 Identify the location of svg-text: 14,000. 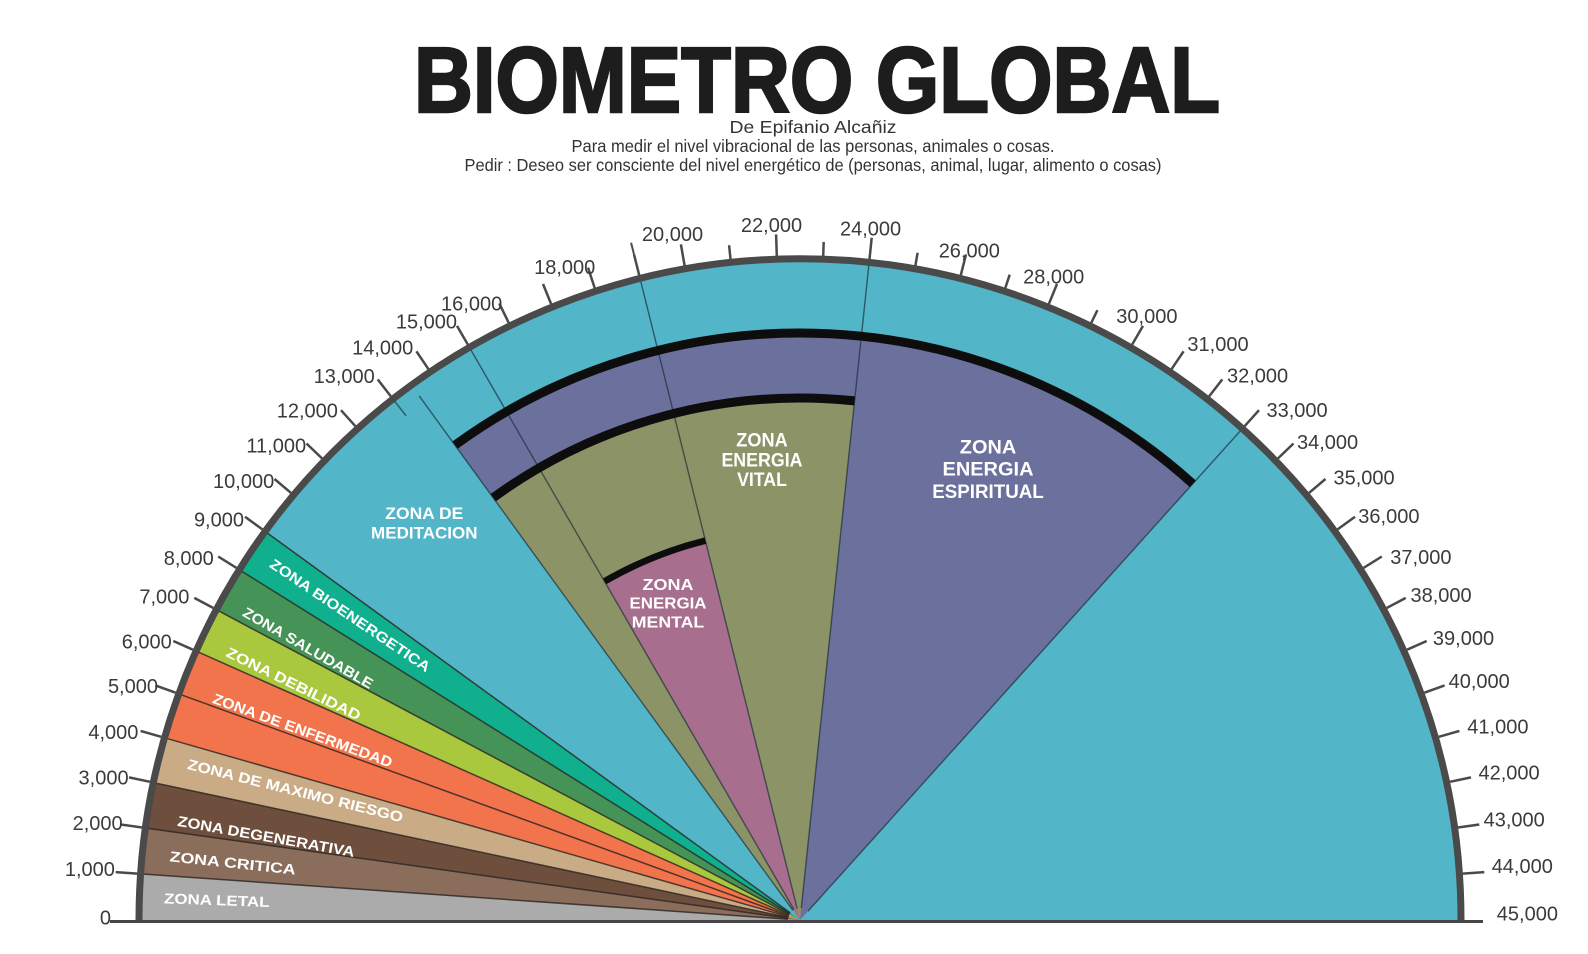
(382, 349).